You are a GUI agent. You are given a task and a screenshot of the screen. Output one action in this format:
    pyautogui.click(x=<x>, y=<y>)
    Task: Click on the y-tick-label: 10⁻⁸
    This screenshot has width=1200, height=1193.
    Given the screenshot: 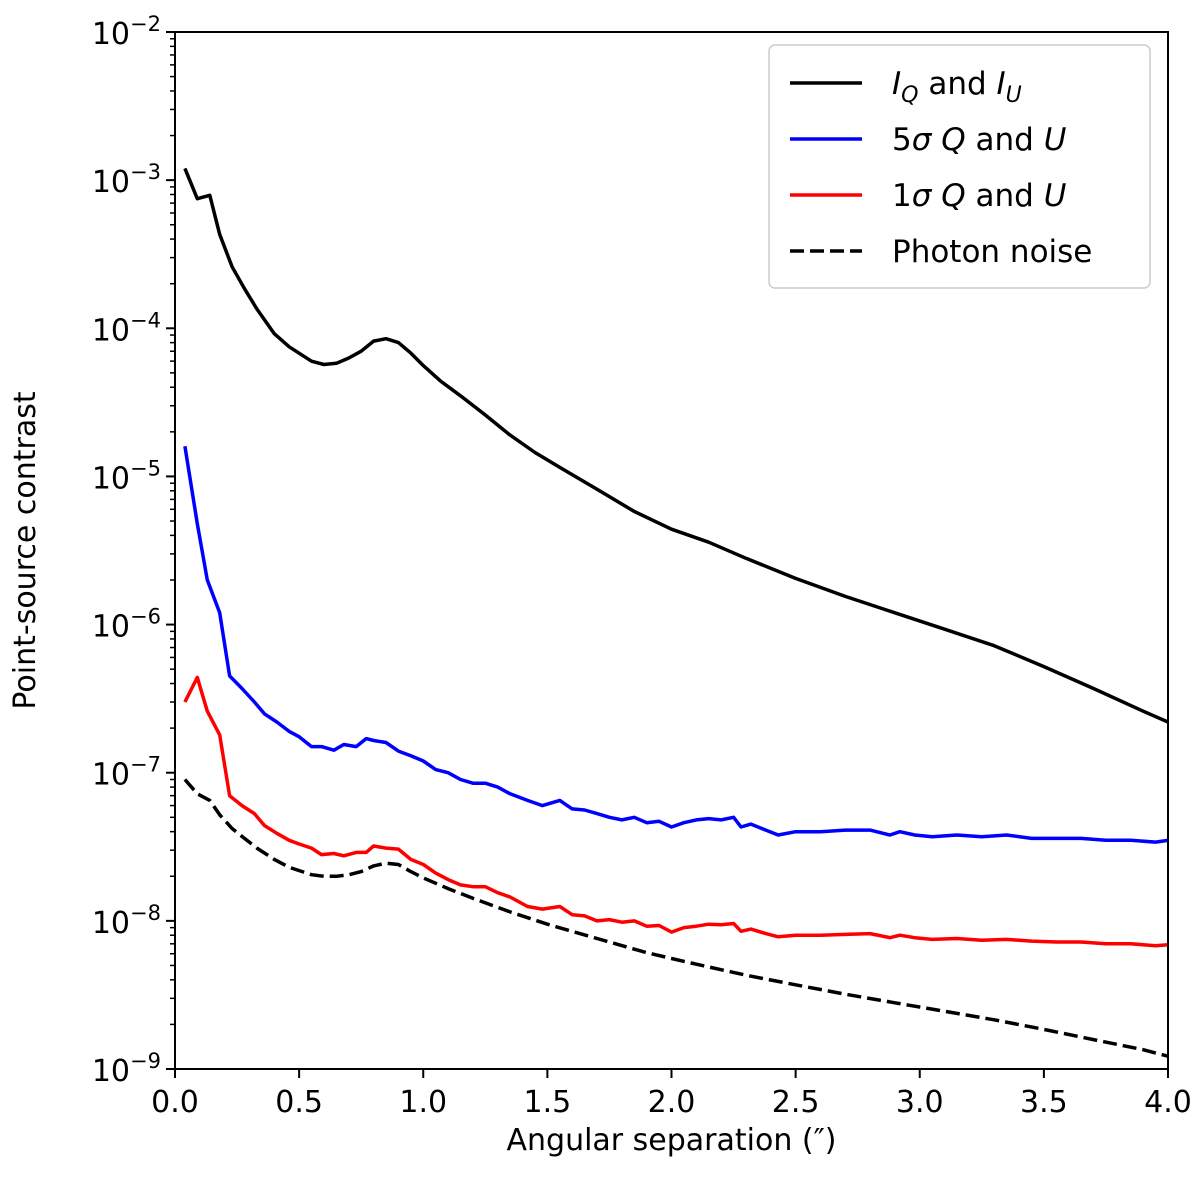 What is the action you would take?
    pyautogui.click(x=126, y=921)
    